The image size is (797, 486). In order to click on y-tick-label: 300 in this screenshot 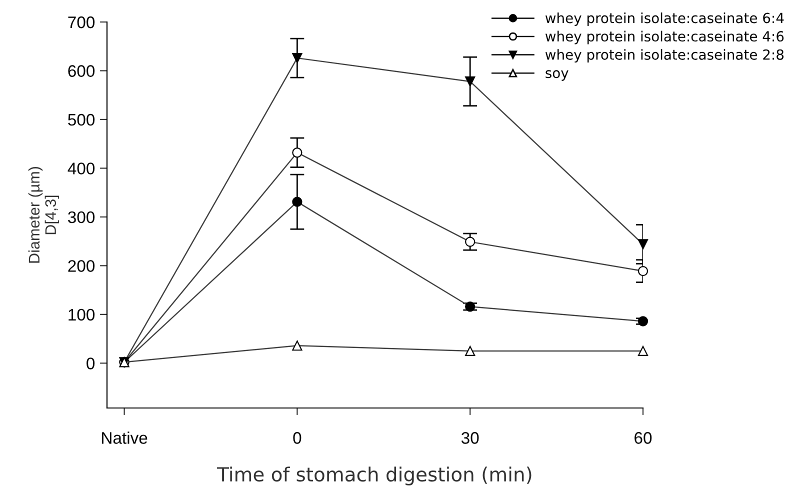, I will do `click(81, 217)`.